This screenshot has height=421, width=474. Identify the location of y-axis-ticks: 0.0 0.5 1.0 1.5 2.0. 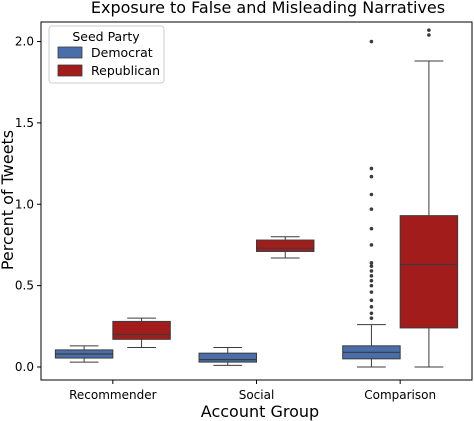
(28, 204).